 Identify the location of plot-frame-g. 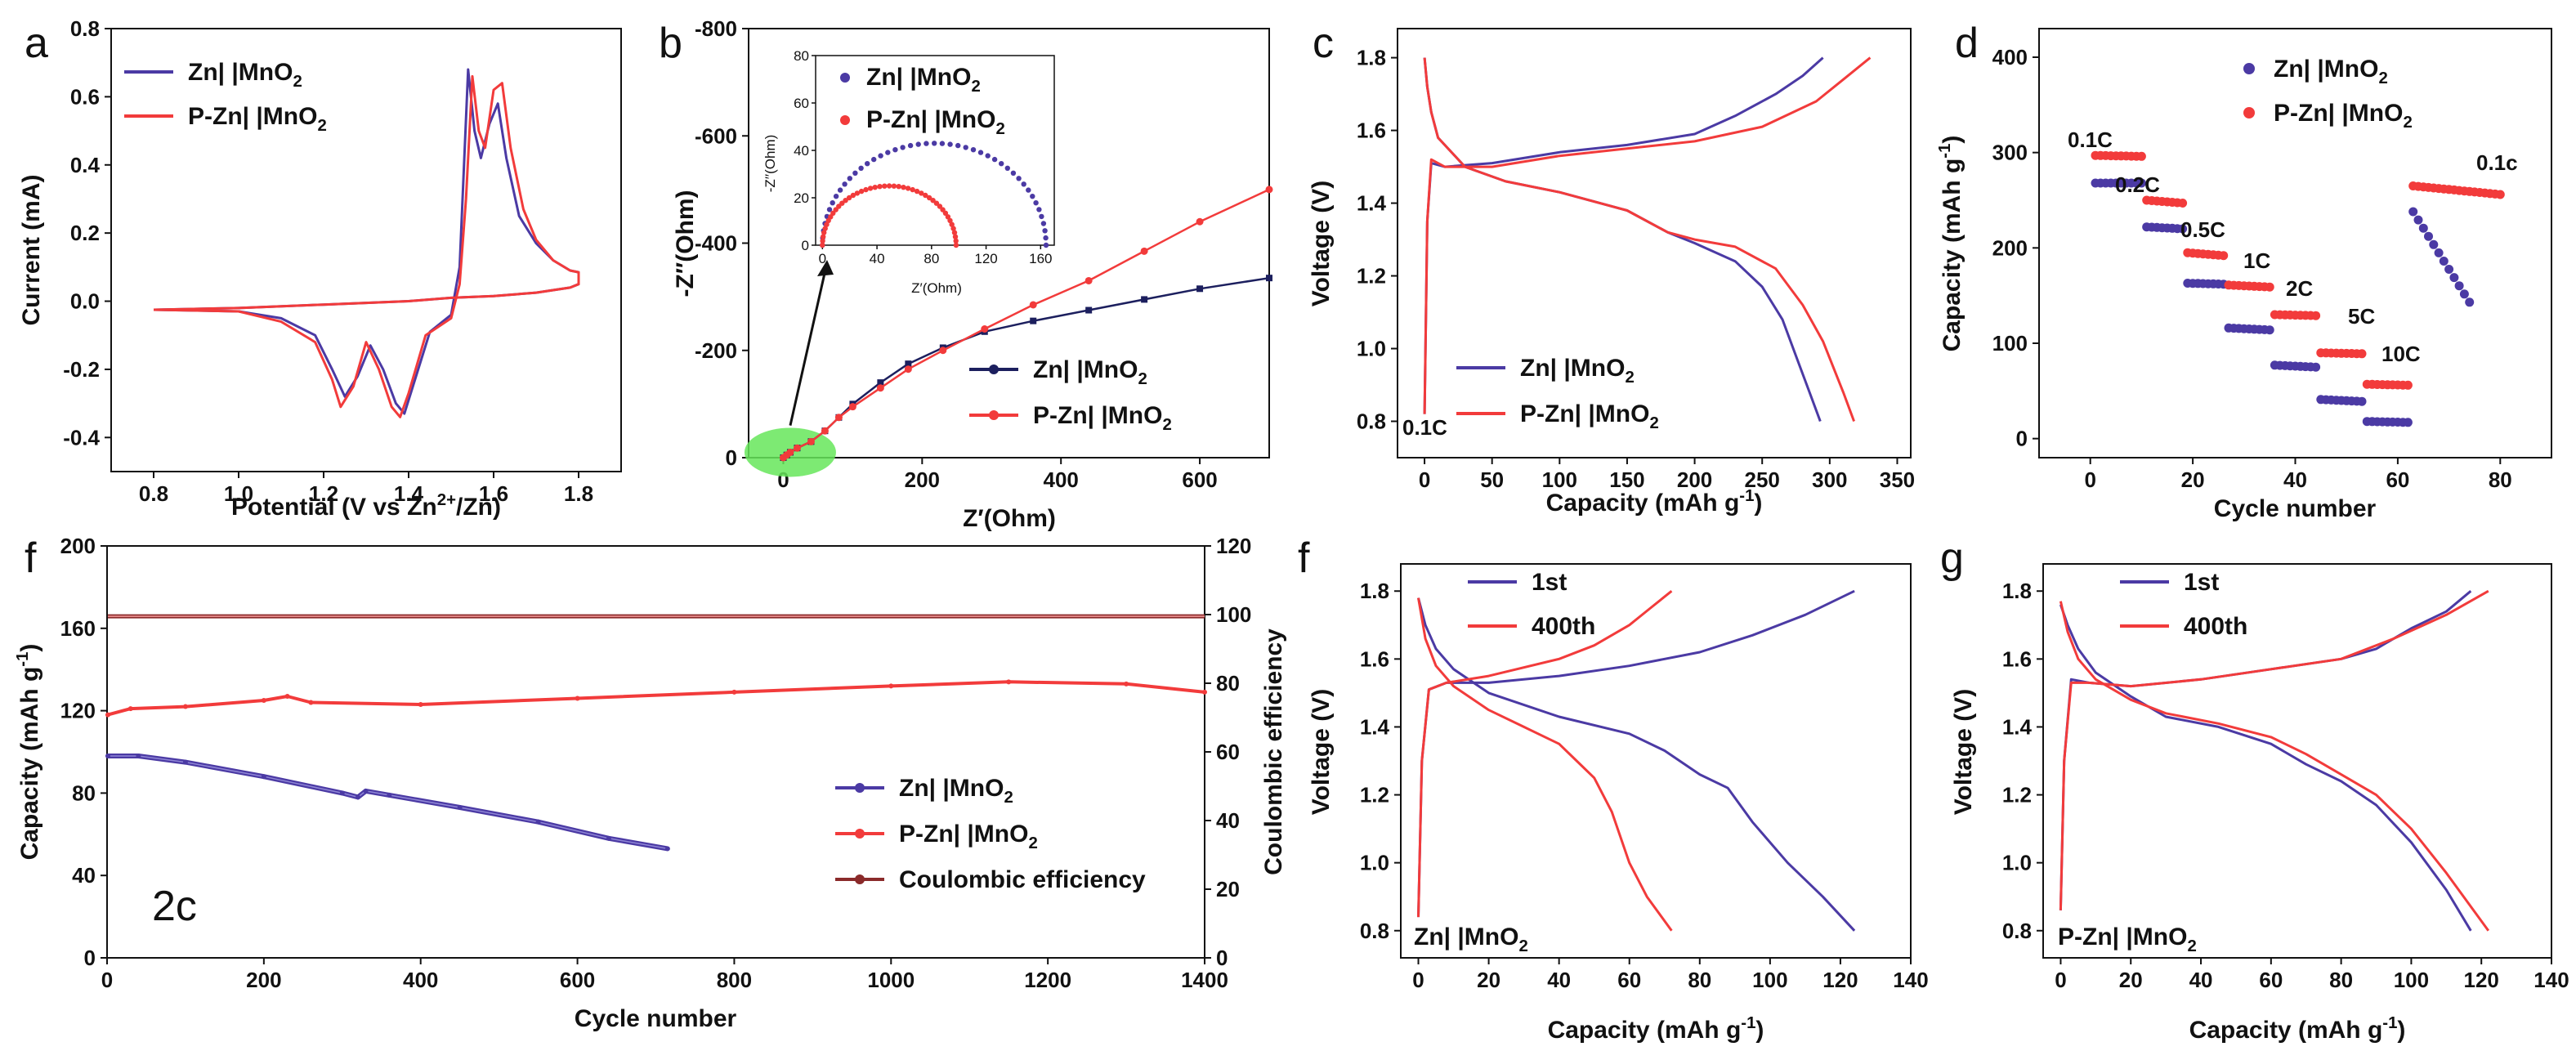
(2297, 761).